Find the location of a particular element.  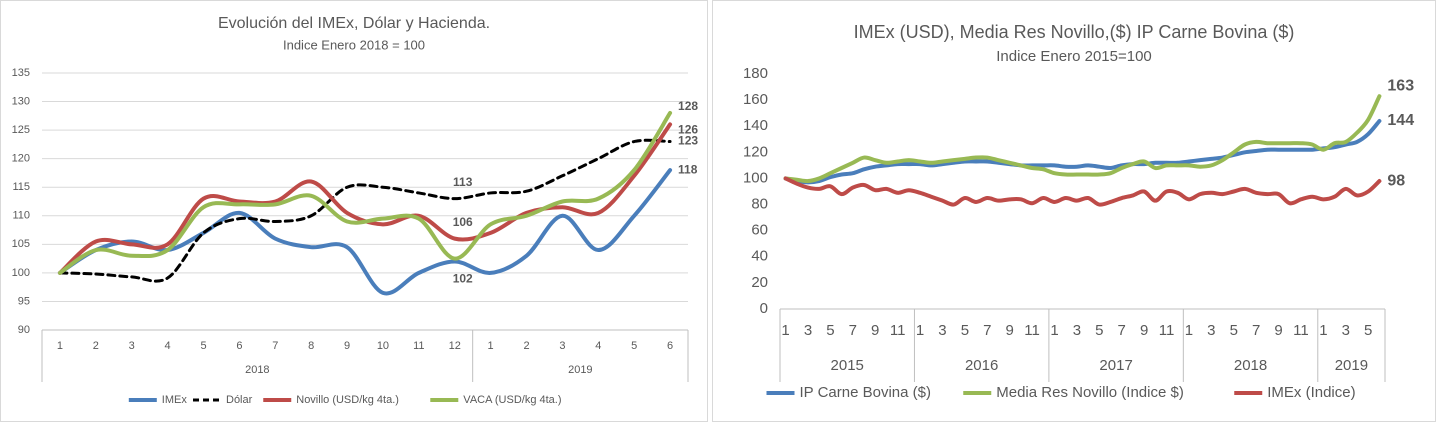

chart-subtitle: Indice Enero 2015=100 is located at coordinates (1074, 56).